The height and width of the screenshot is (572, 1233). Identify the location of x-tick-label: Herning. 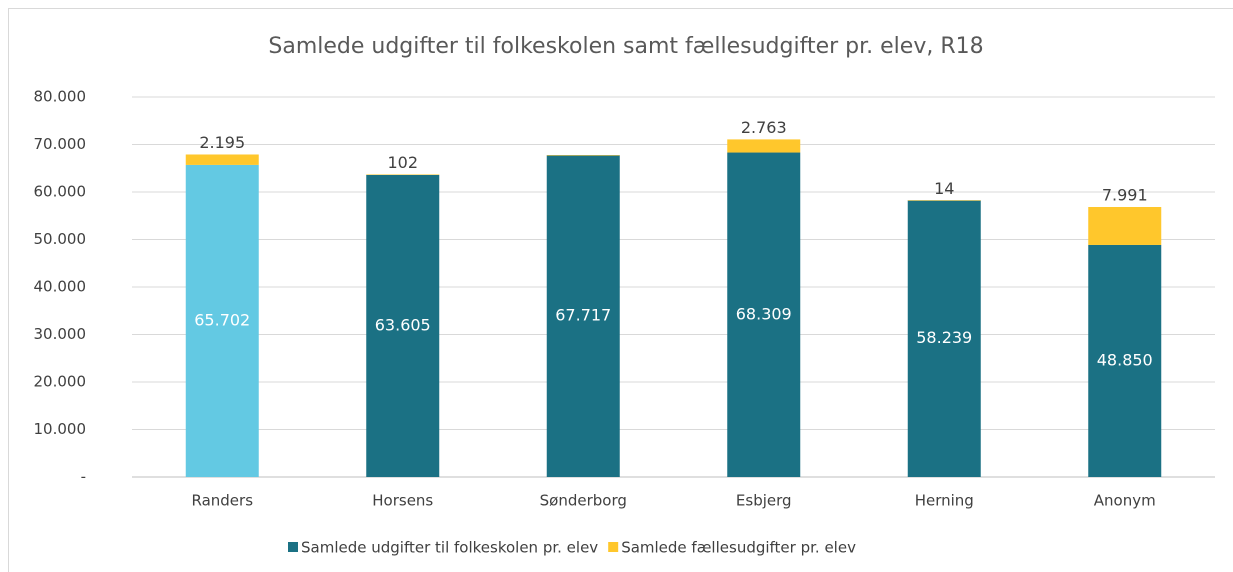
(944, 501).